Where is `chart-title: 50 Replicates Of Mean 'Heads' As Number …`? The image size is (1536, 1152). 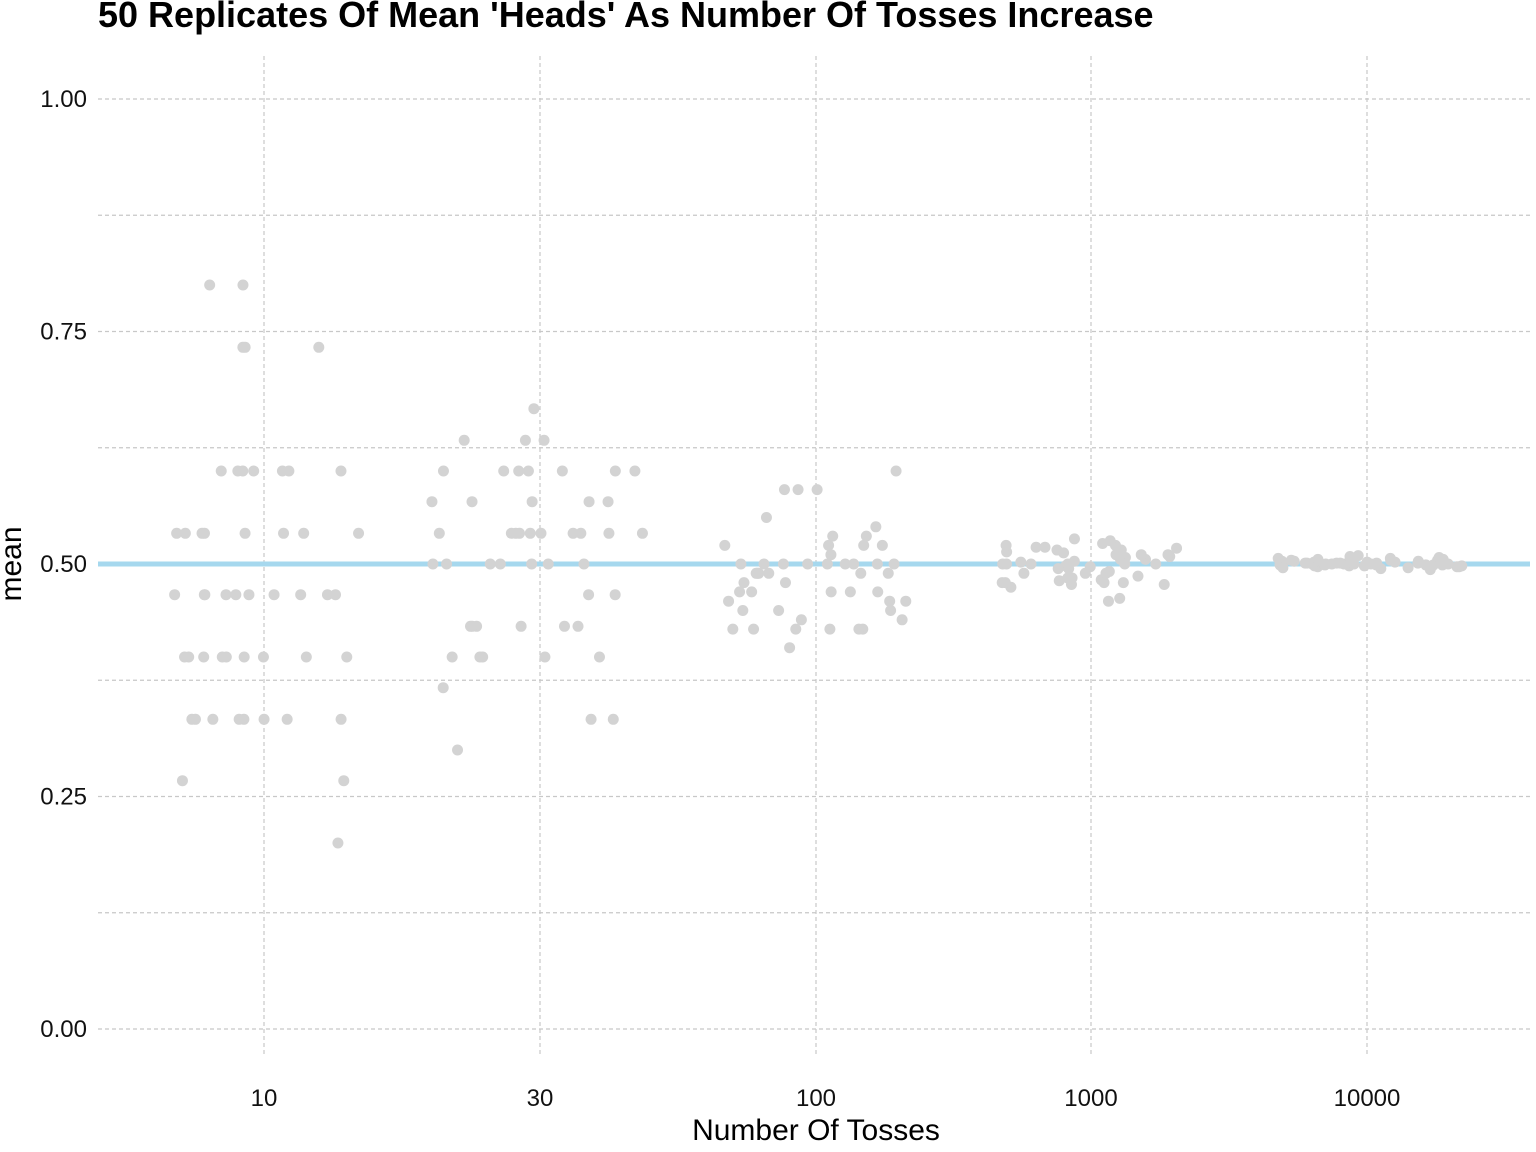 chart-title: 50 Replicates Of Mean 'Heads' As Number … is located at coordinates (626, 17).